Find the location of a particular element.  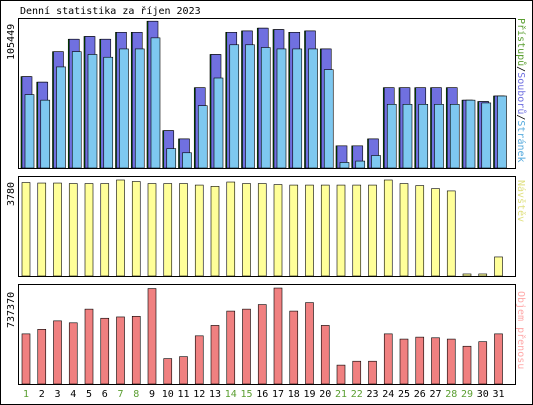

legend-pages: Stránek is located at coordinates (521, 141).